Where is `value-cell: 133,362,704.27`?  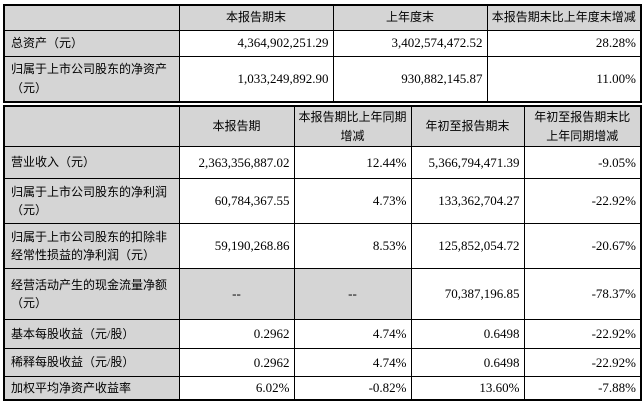
value-cell: 133,362,704.27 is located at coordinates (467, 201).